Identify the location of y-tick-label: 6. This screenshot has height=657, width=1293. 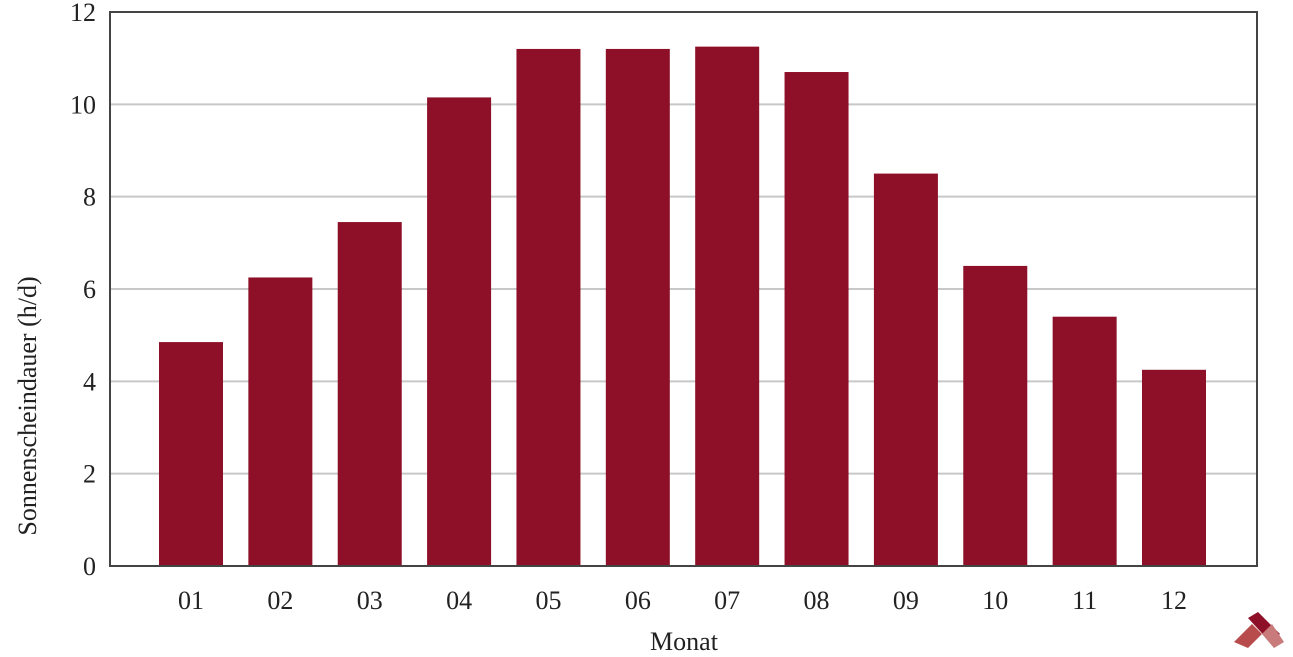
(89, 289).